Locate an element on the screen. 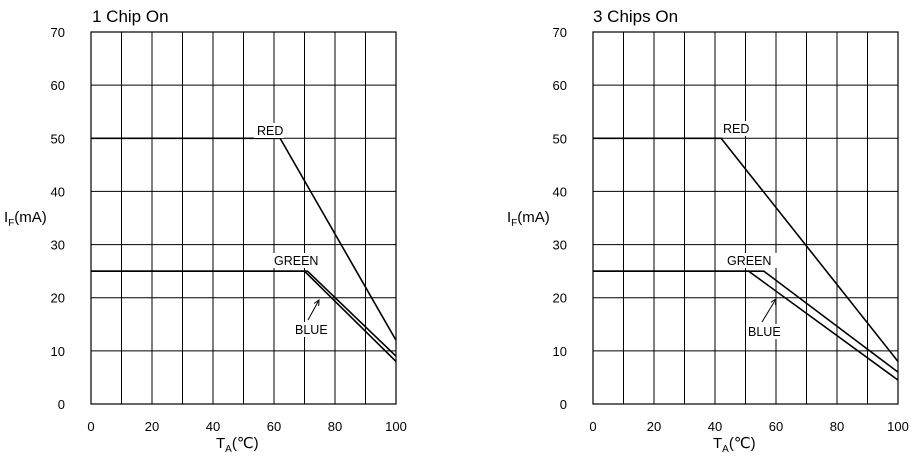 This screenshot has height=458, width=913. series-line-red is located at coordinates (244, 239).